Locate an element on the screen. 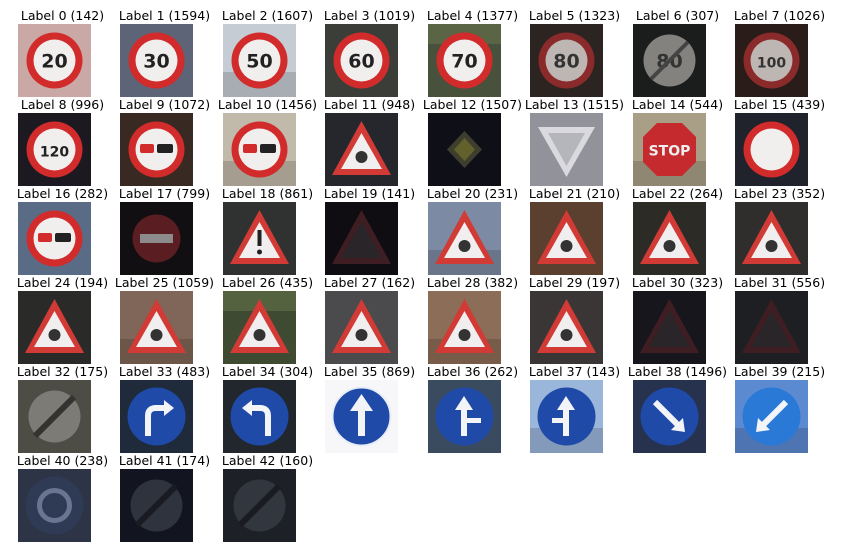 This screenshot has width=866, height=560. svg-text: 60 is located at coordinates (361, 62).